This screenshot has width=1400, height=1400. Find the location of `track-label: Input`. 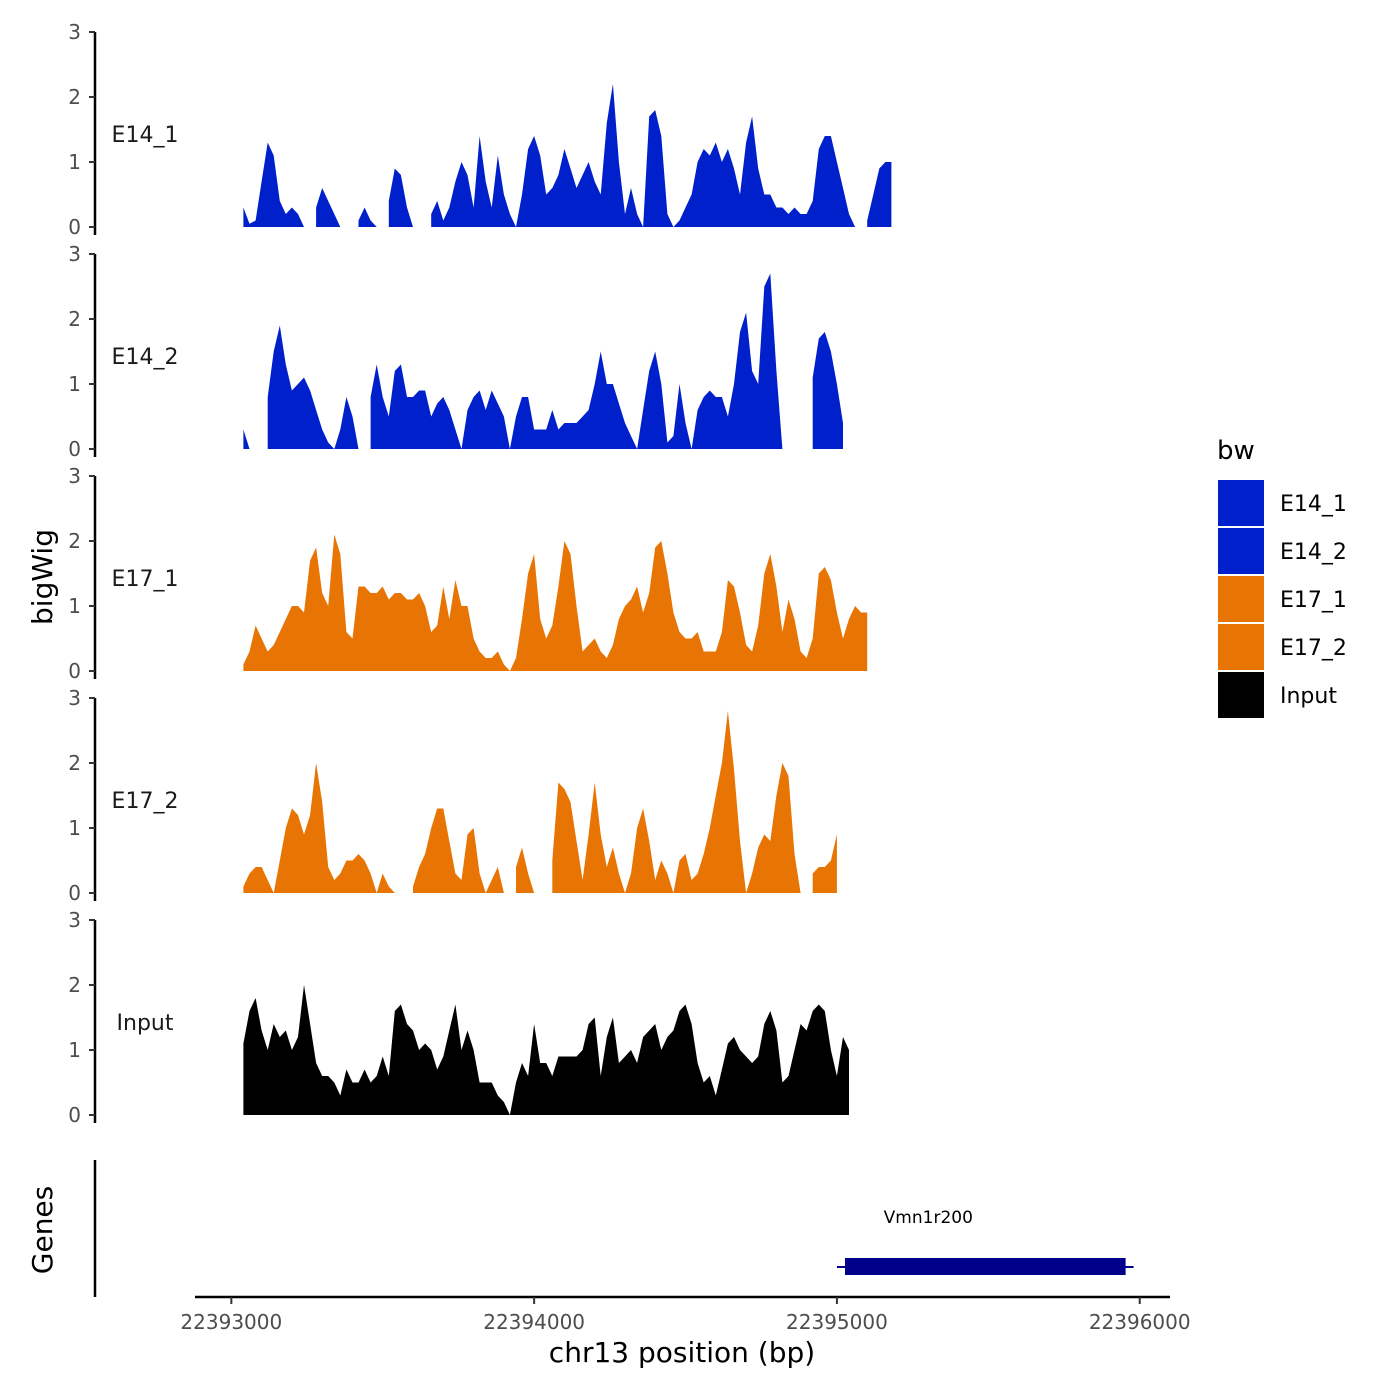

track-label: Input is located at coordinates (145, 1023).